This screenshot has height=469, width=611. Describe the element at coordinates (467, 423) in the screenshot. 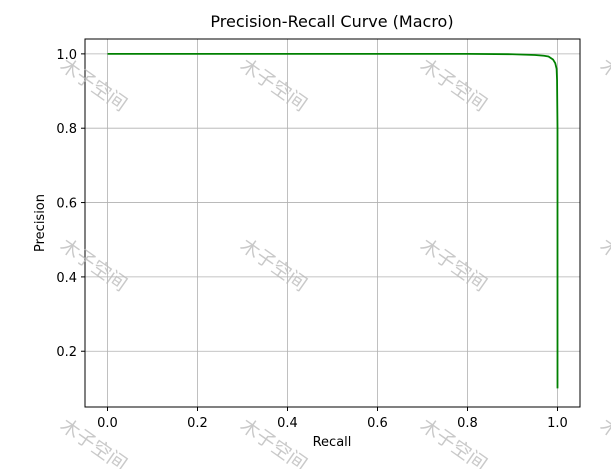

I see `x-tick-label: 0.8` at that location.